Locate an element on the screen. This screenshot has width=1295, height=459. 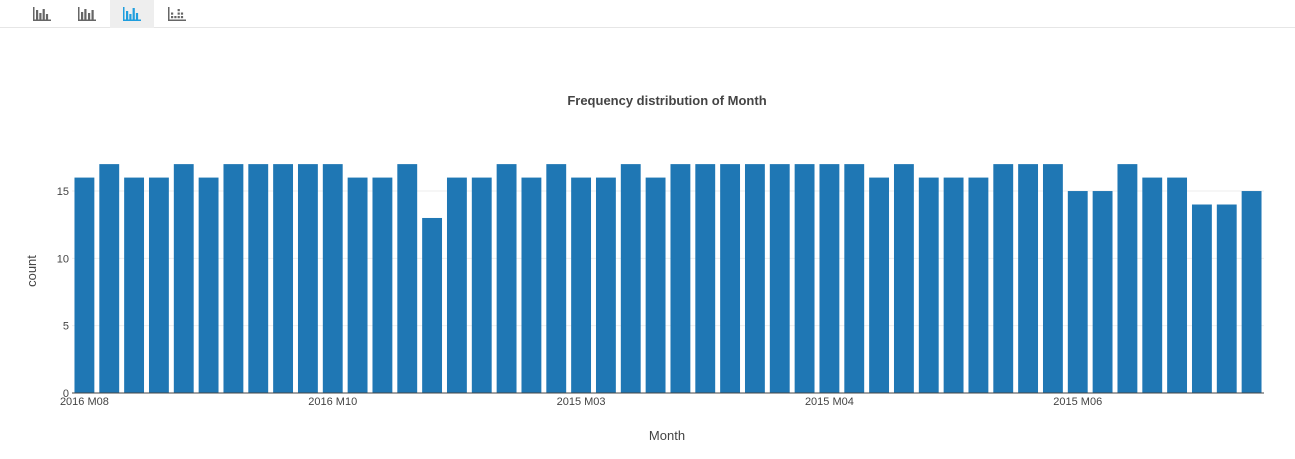
chart-title: Frequency distribution of Month is located at coordinates (666, 100).